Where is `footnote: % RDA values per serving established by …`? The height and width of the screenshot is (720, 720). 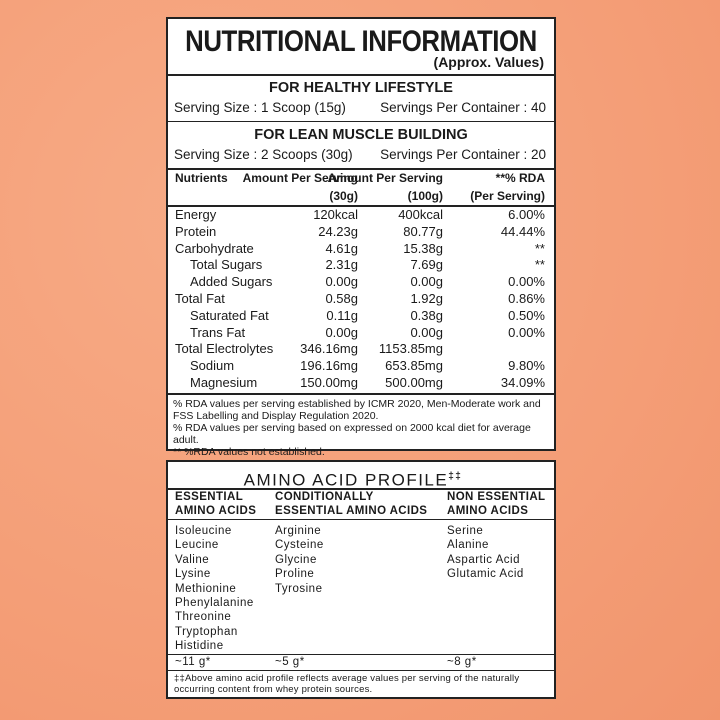
footnote: % RDA values per serving established by … is located at coordinates (357, 410).